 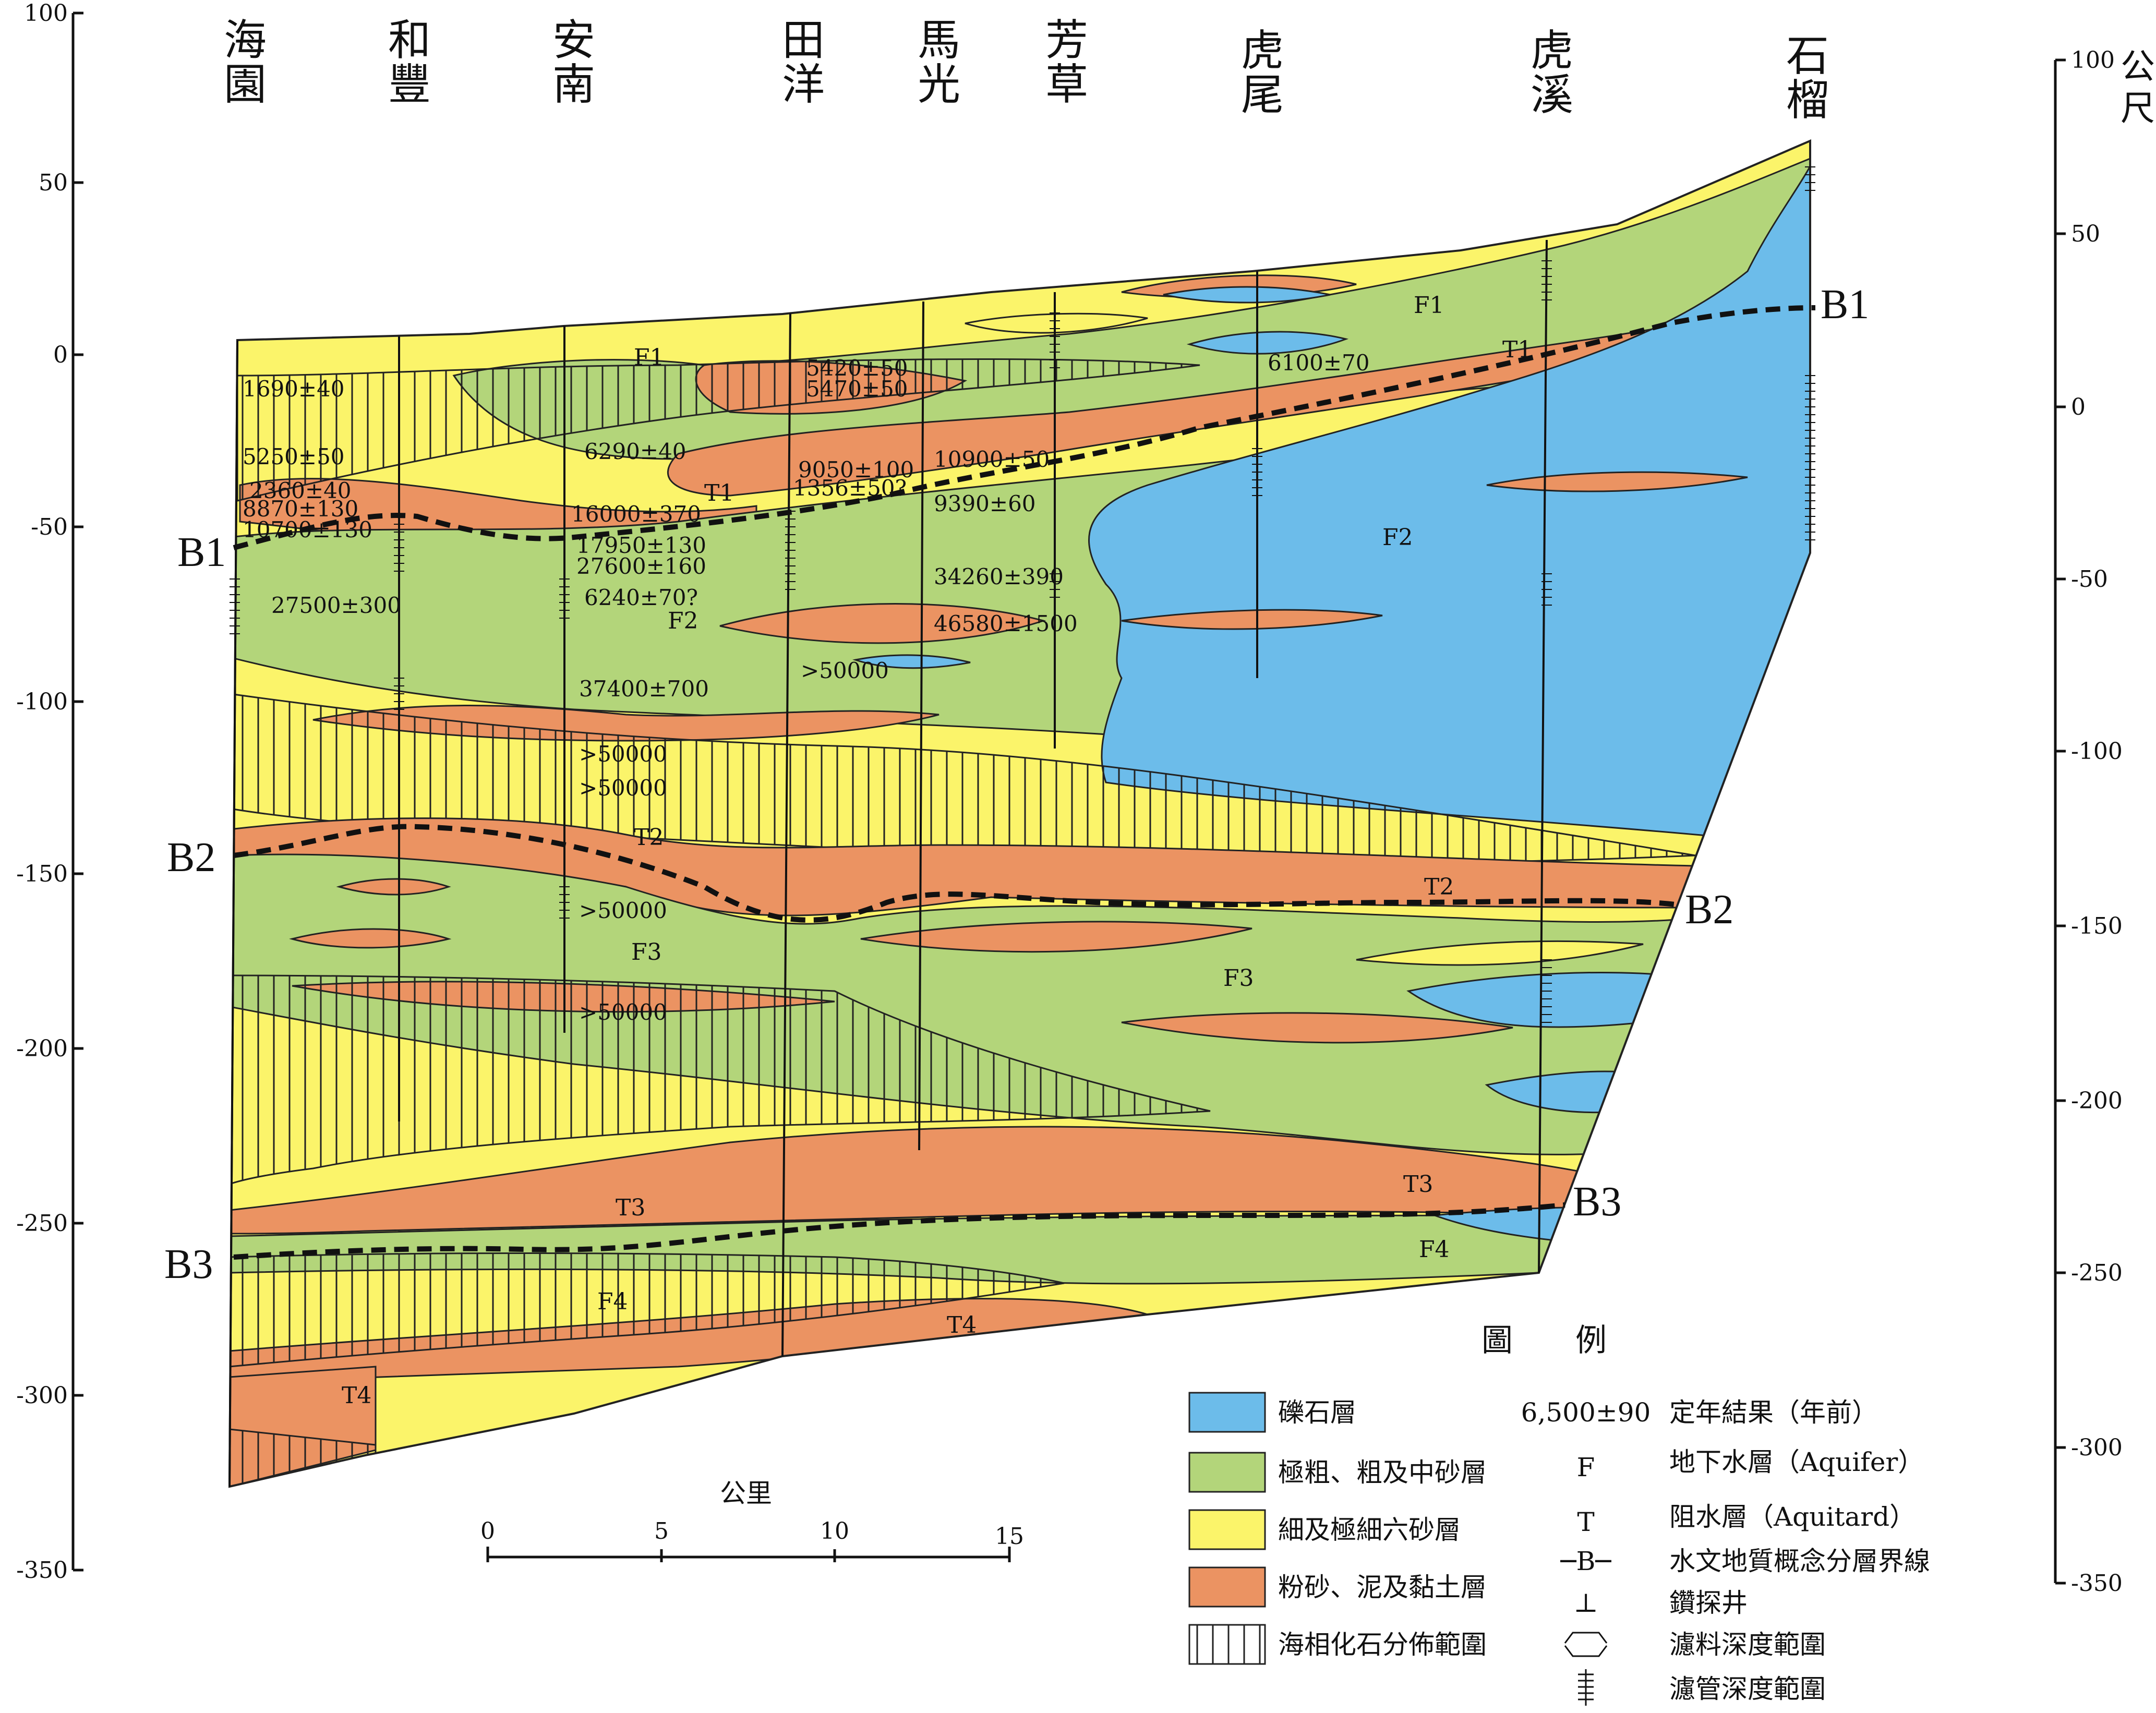 What do you see at coordinates (644, 689) in the screenshot?
I see `date-label: 37400±700` at bounding box center [644, 689].